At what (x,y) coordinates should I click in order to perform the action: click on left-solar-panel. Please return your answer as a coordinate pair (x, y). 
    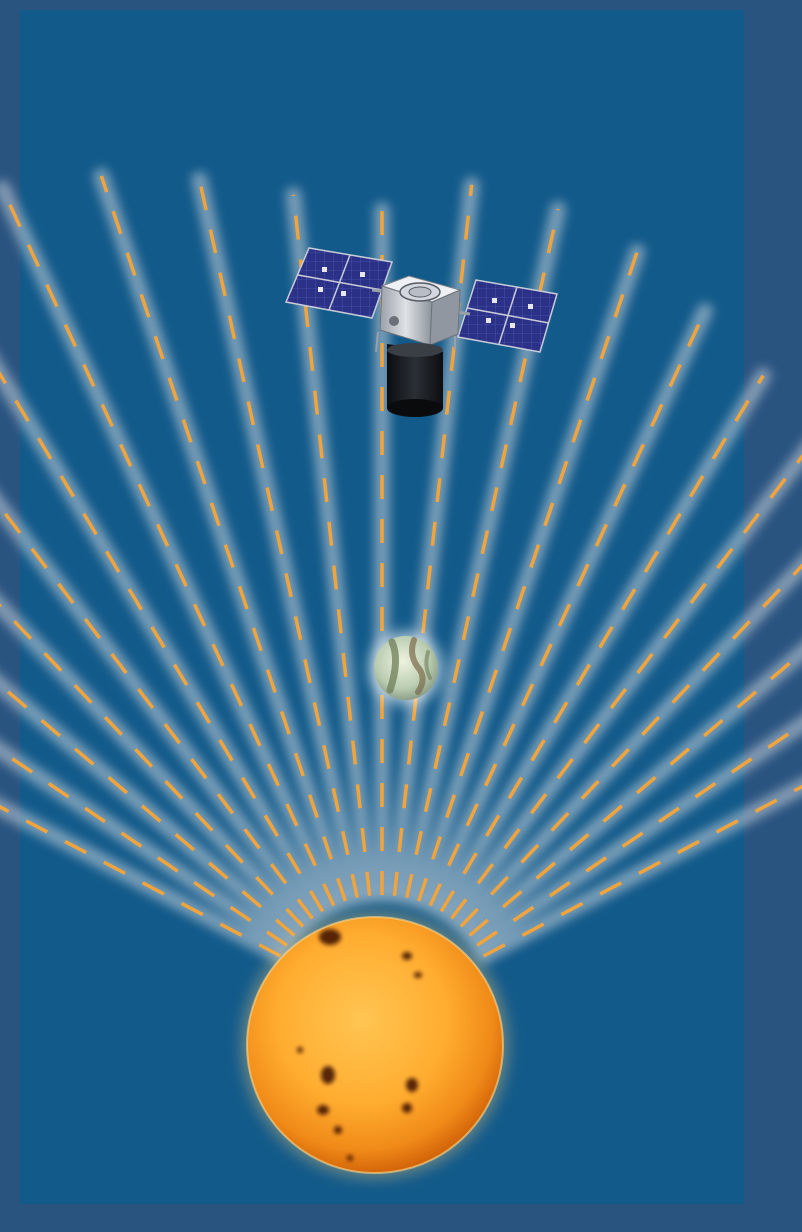
    Looking at the image, I should click on (339, 283).